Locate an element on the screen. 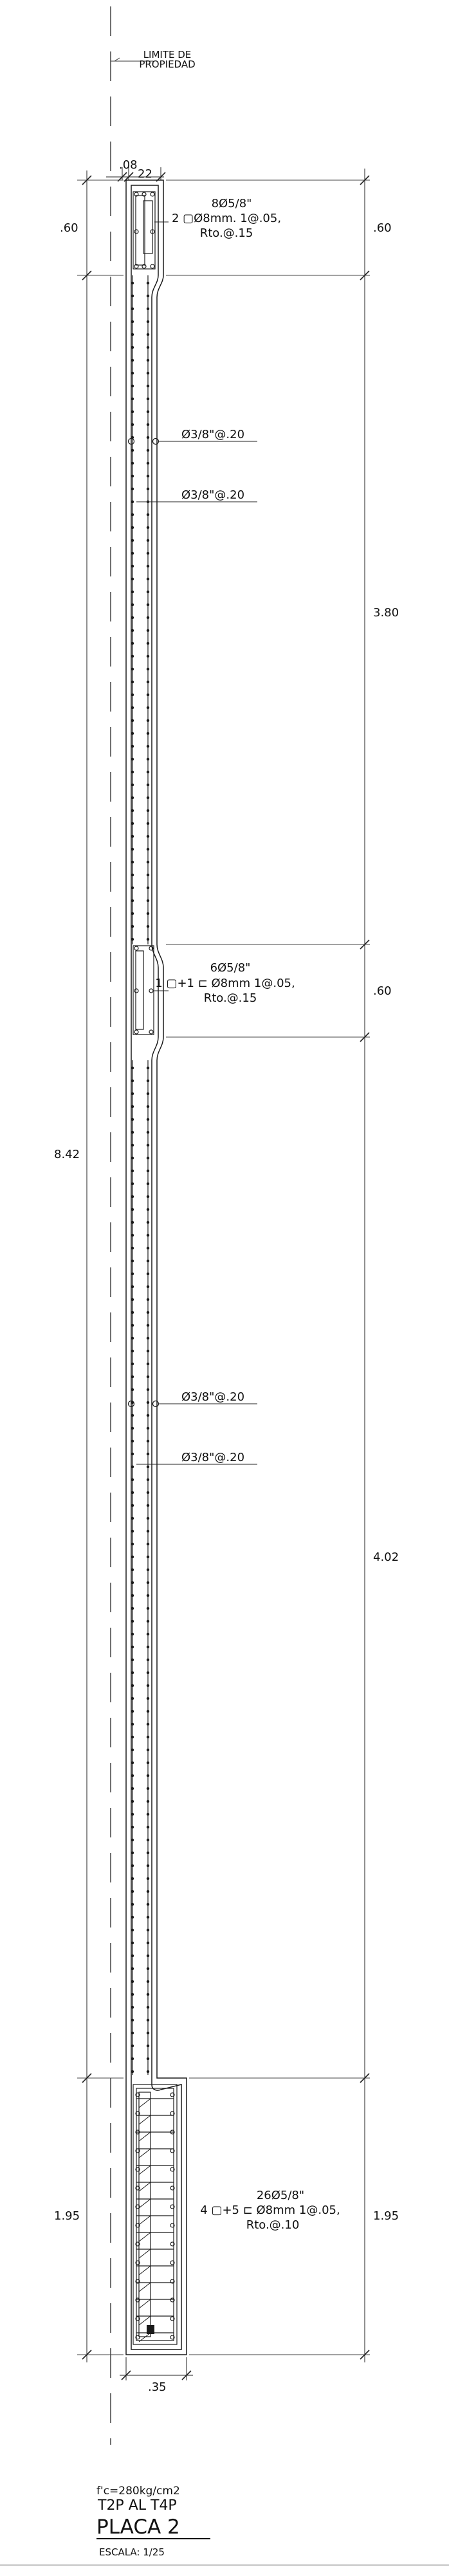  annotation-bottom-end: 26Ø5/8" 4 ▢+5 ⊏ Ø8mm 1@.05, Rto.@.10 is located at coordinates (270, 2210).